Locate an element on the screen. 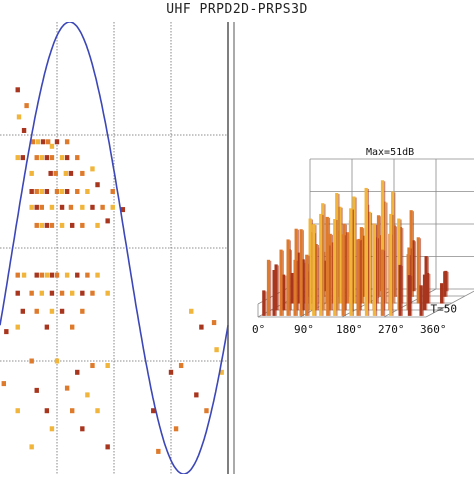 The image size is (474, 478). chart-title: UHF PRPD2D-PRPS3D is located at coordinates (237, 9).